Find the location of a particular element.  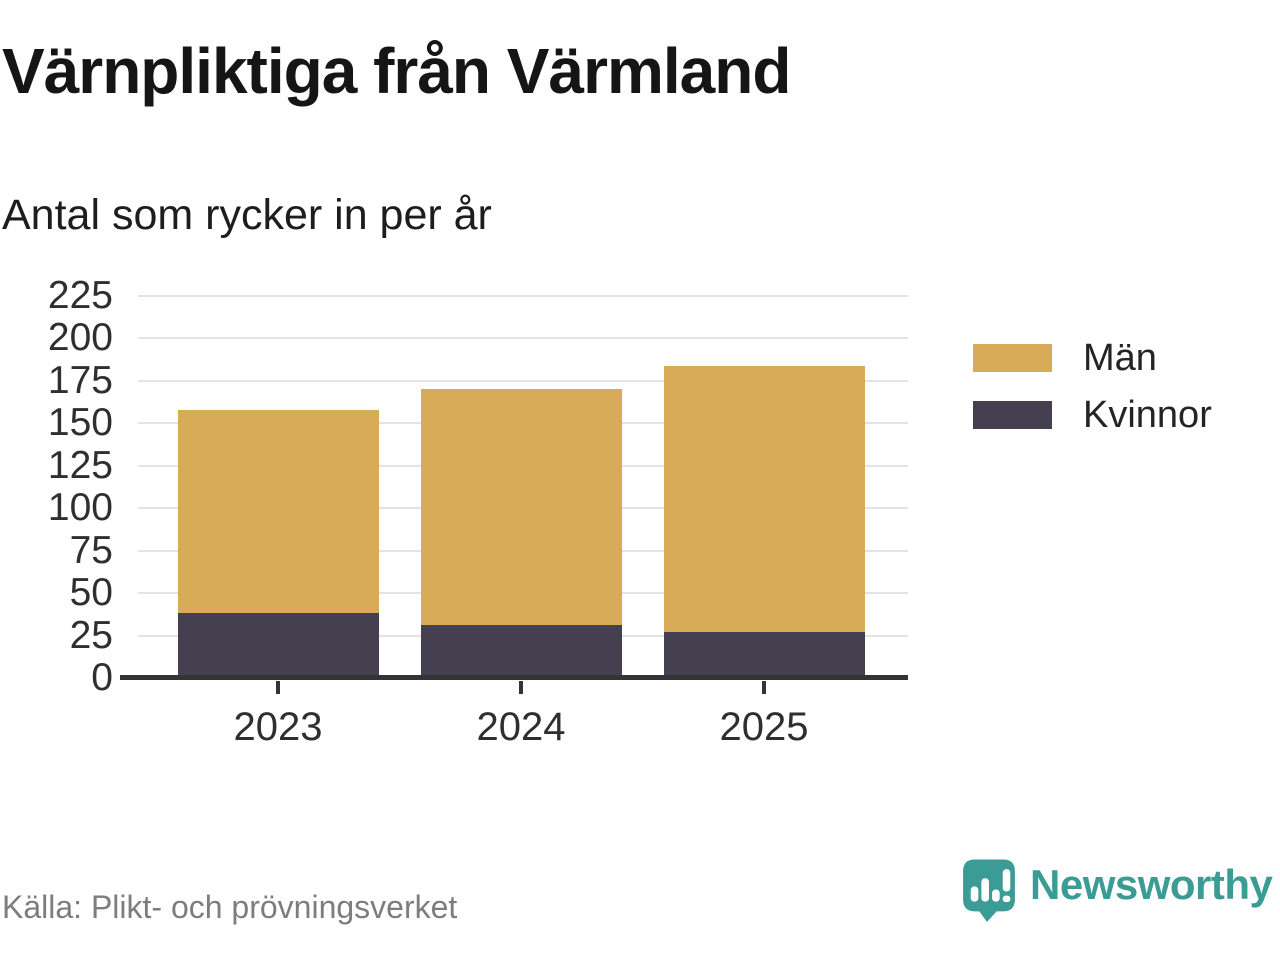

legend-item-man: Män is located at coordinates (1065, 358).